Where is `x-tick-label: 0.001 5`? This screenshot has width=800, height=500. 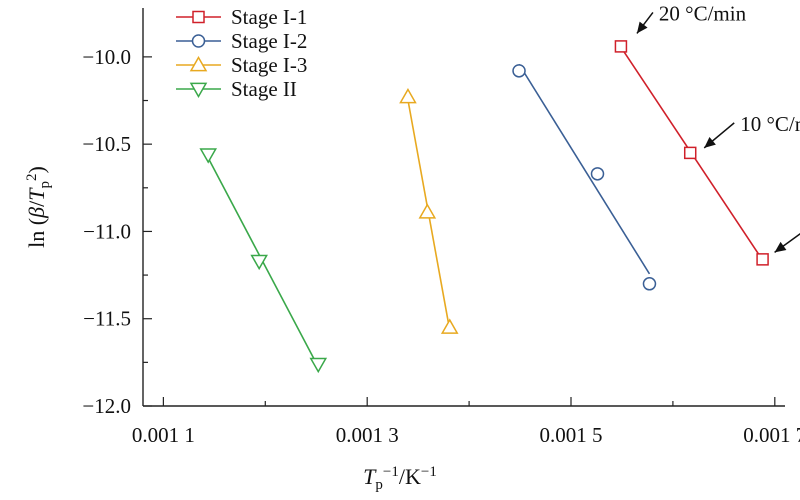
x-tick-label: 0.001 5 is located at coordinates (571, 435).